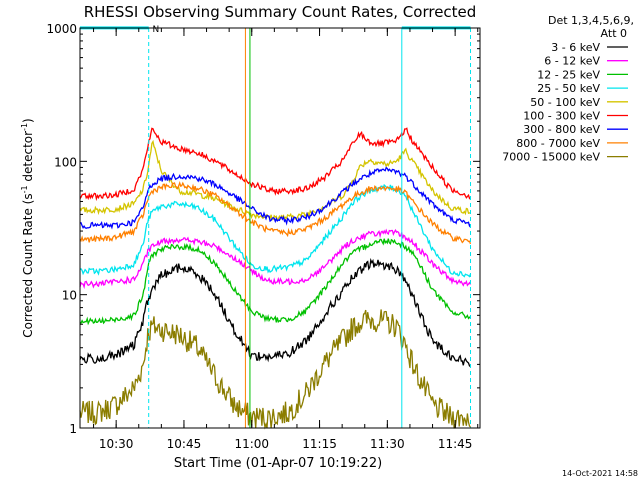 The width and height of the screenshot is (640, 480). Describe the element at coordinates (565, 102) in the screenshot. I see `legend-label: 50 - 100 keV` at that location.